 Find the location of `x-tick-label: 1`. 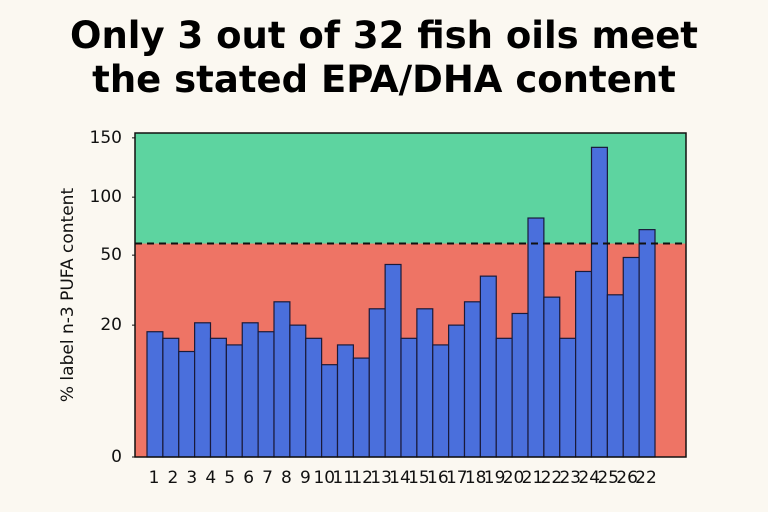

x-tick-label: 1 is located at coordinates (154, 478).